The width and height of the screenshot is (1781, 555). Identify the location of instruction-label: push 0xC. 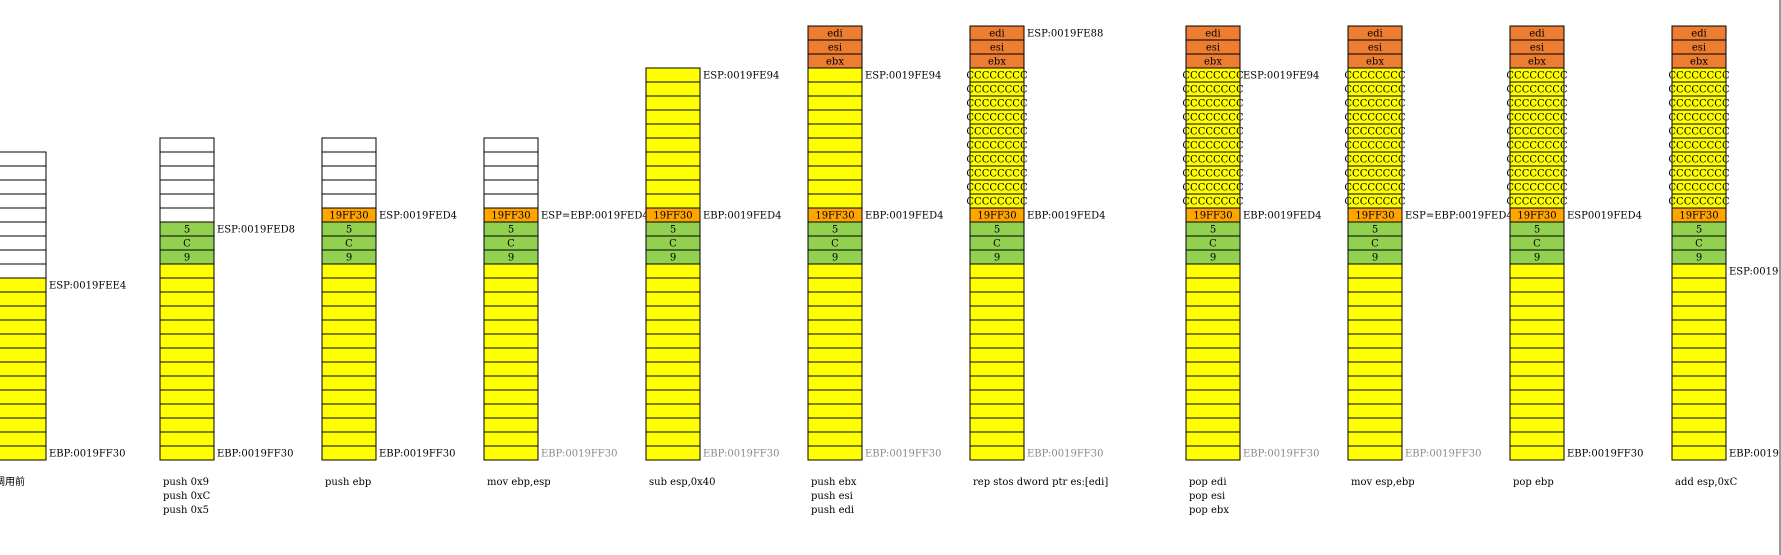
(187, 496).